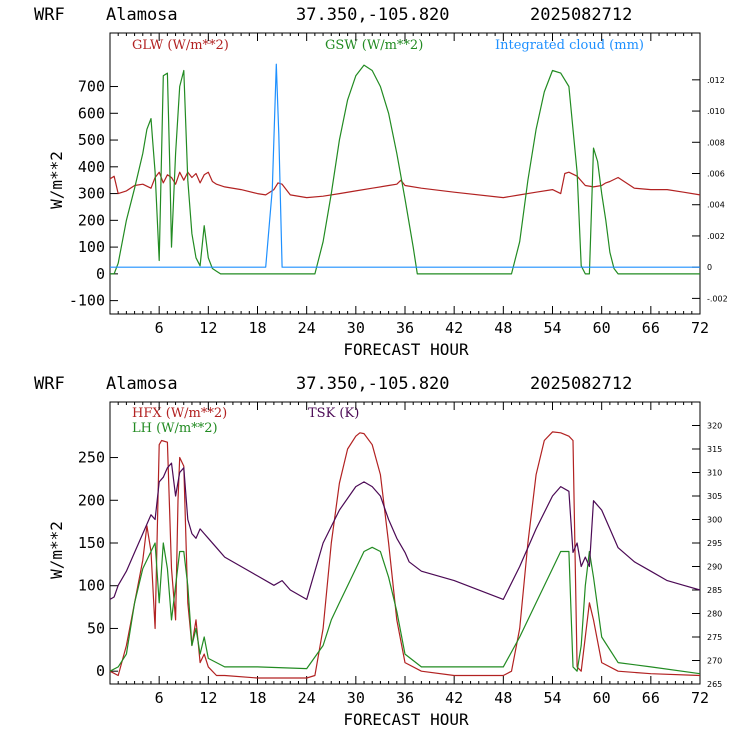 This screenshot has height=740, width=740. What do you see at coordinates (91, 140) in the screenshot?
I see `y-tick-label: 500` at bounding box center [91, 140].